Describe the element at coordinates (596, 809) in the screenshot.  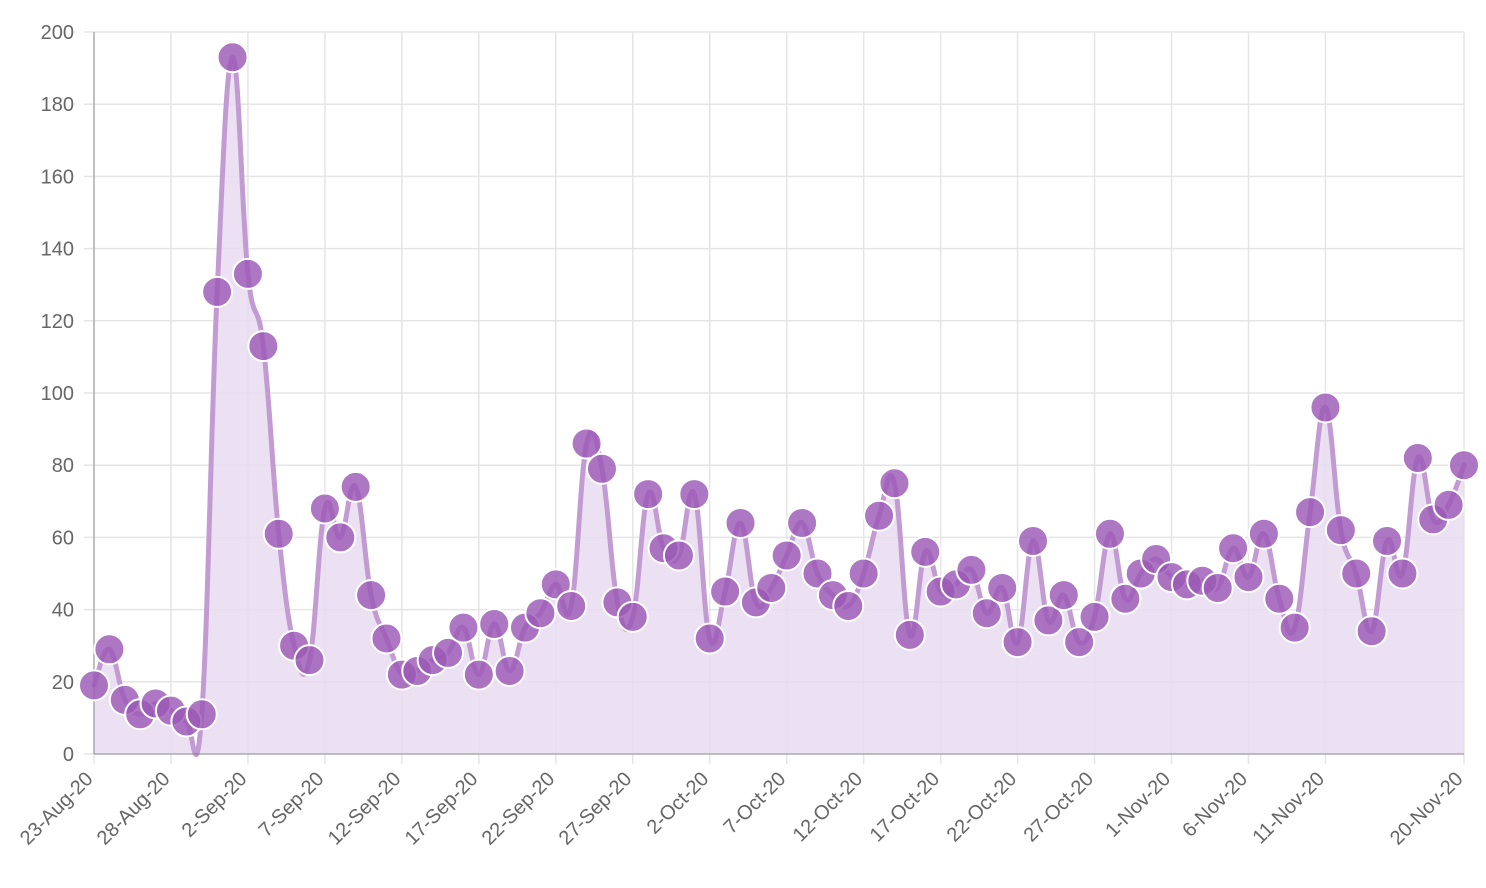
I see `x-tick-label: 27-Sep-20` at that location.